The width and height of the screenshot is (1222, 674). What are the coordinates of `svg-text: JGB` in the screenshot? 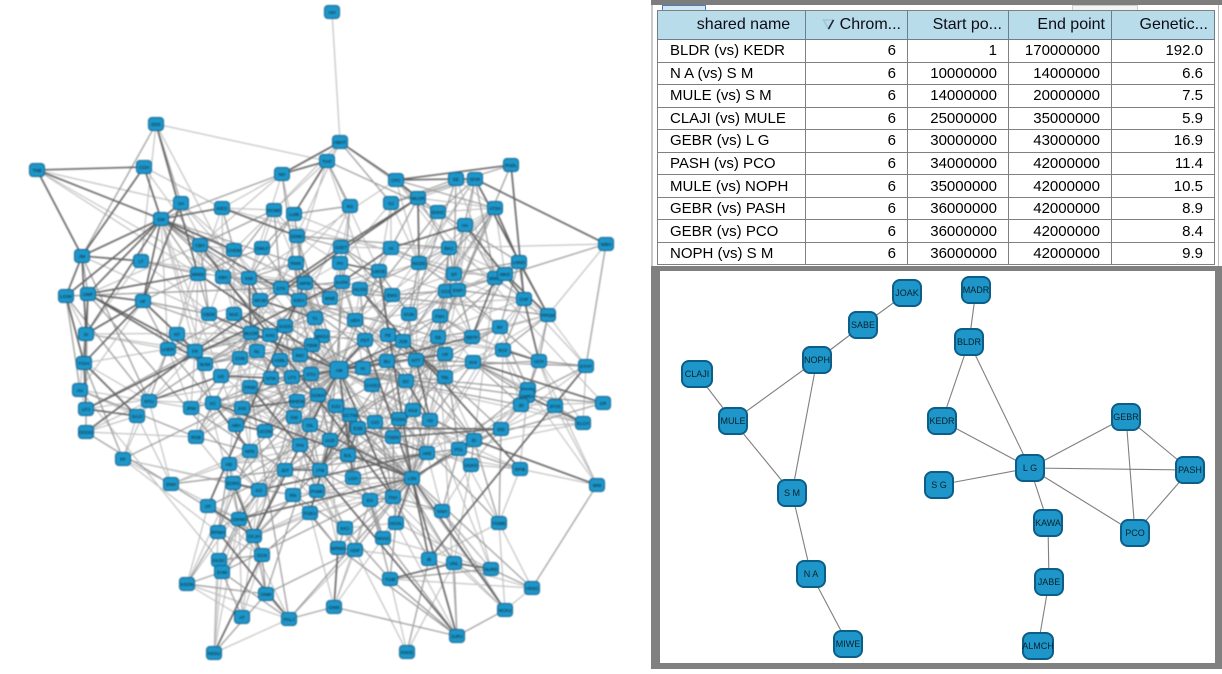 It's located at (403, 341).